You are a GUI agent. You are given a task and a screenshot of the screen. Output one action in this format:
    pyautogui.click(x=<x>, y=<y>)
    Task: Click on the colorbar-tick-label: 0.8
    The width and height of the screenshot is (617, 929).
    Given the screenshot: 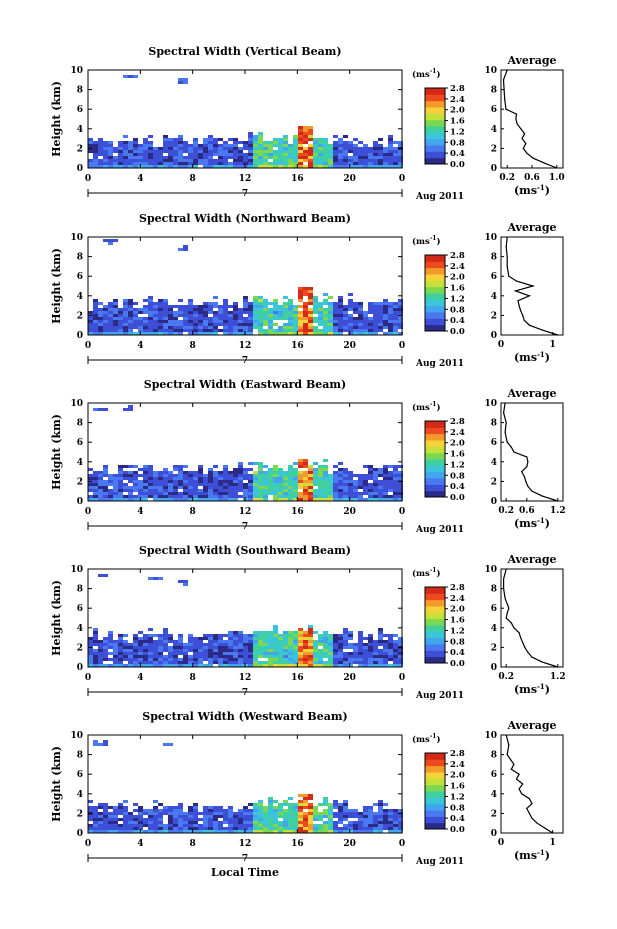 What is the action you would take?
    pyautogui.click(x=457, y=642)
    